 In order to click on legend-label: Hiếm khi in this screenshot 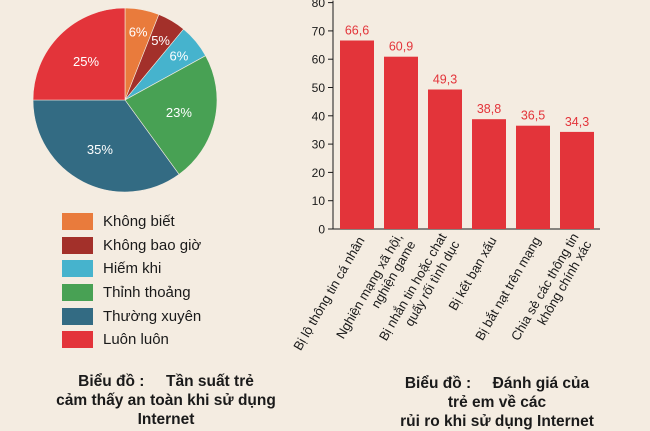, I will do `click(132, 269)`.